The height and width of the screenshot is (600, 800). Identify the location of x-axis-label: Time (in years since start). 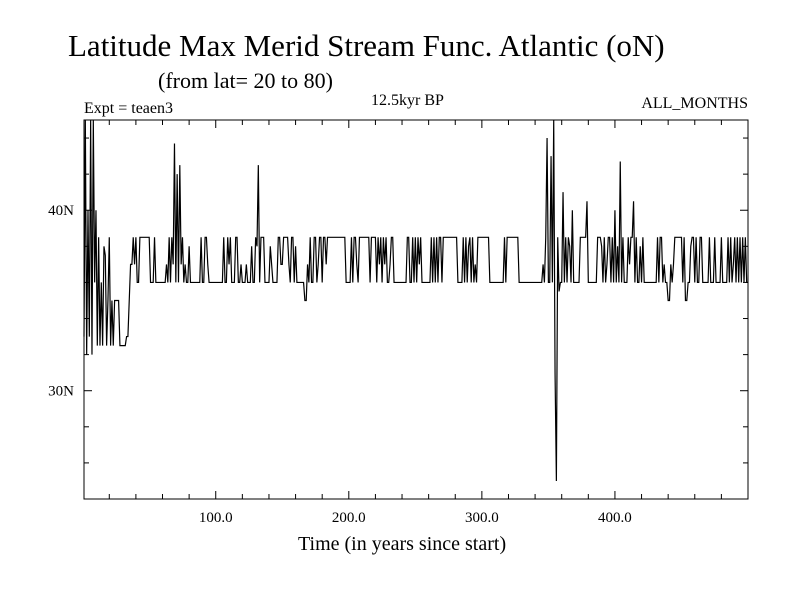
(402, 544).